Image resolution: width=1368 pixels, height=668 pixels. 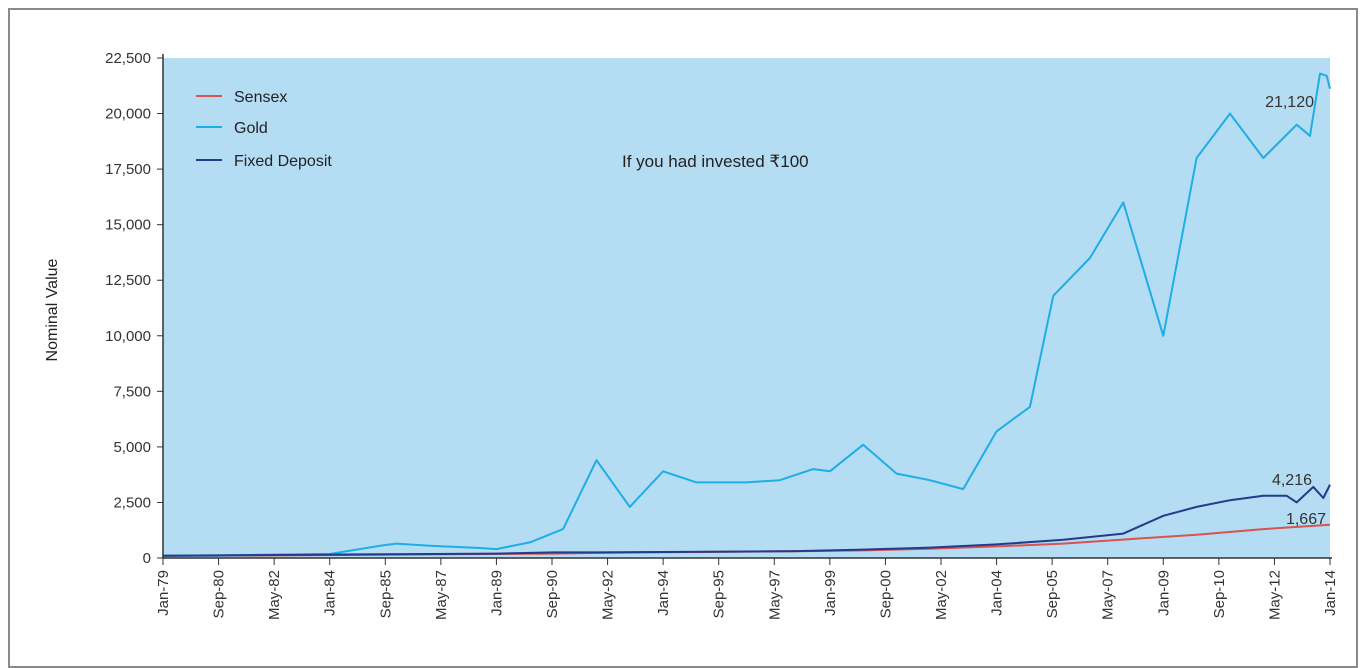 What do you see at coordinates (128, 114) in the screenshot?
I see `y-tick-label: 20,000` at bounding box center [128, 114].